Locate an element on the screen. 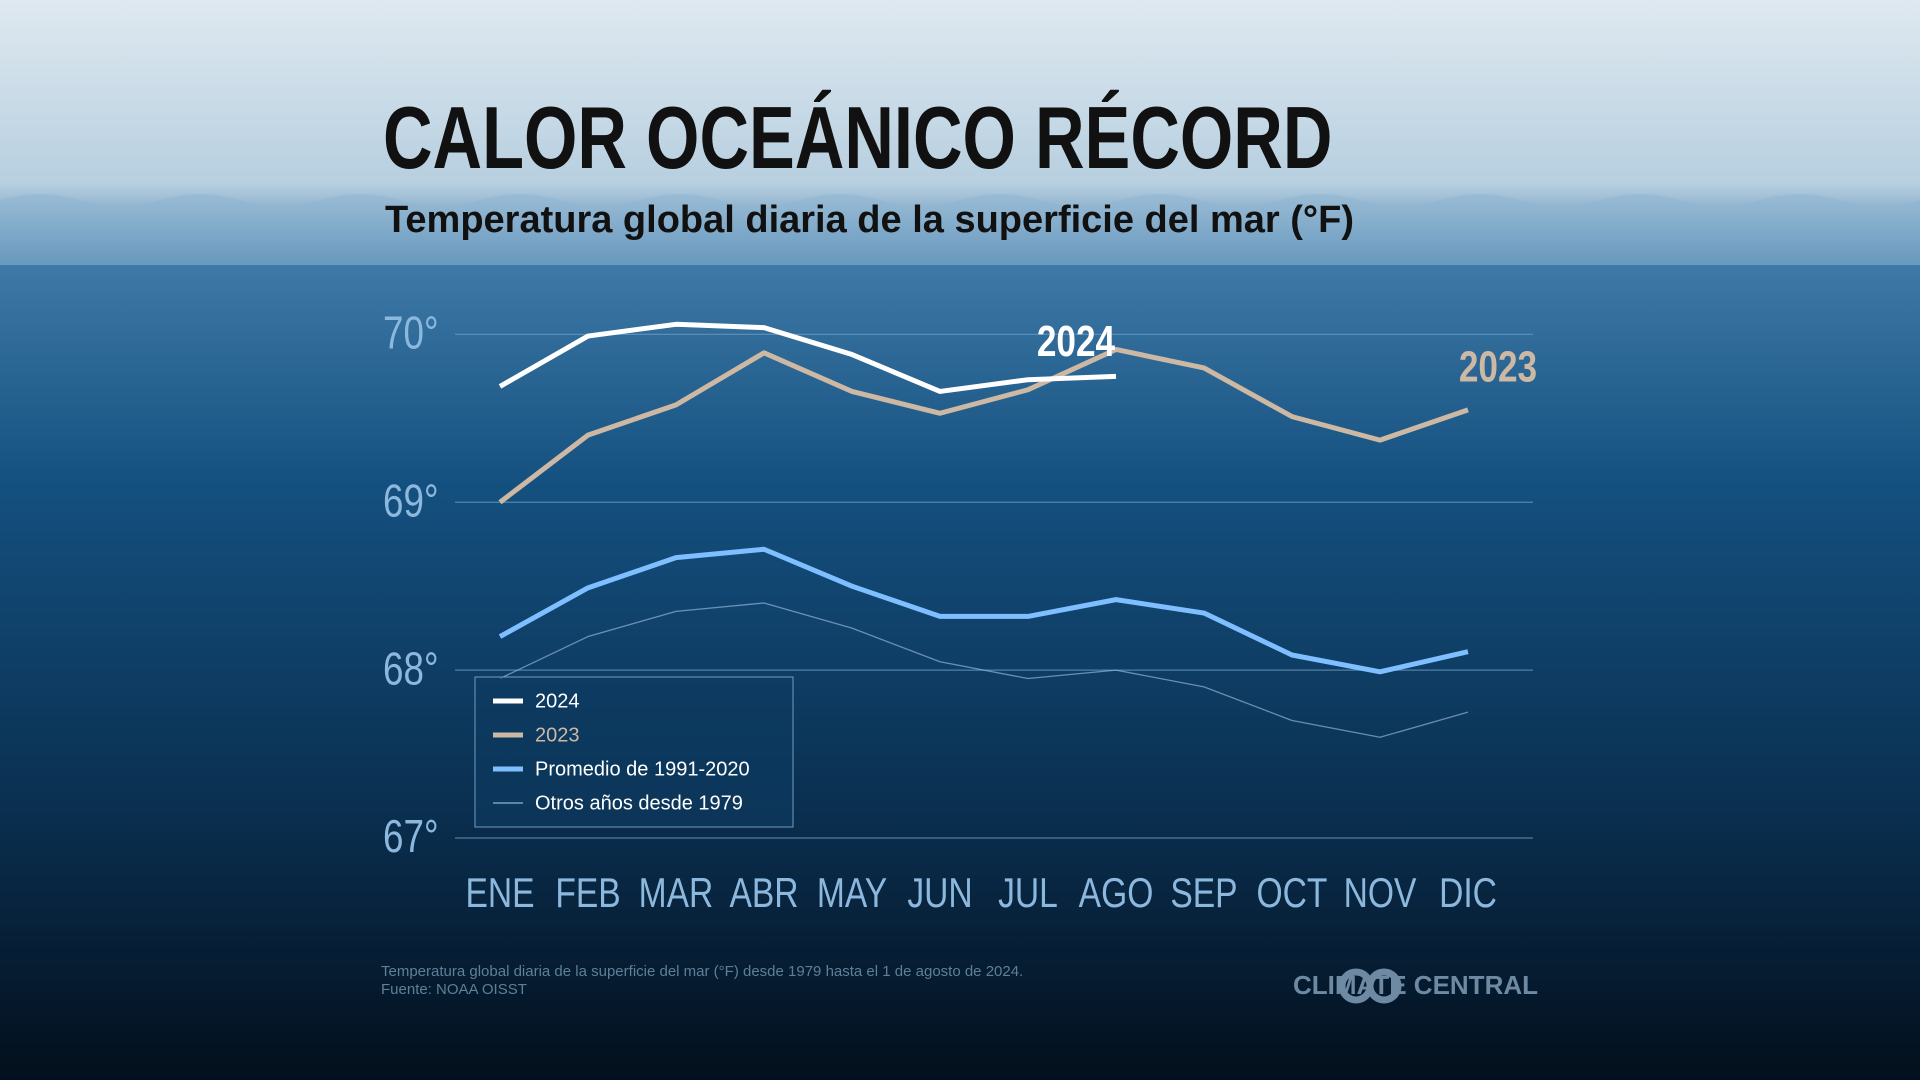  y-tick-label: 67° is located at coordinates (411, 836).